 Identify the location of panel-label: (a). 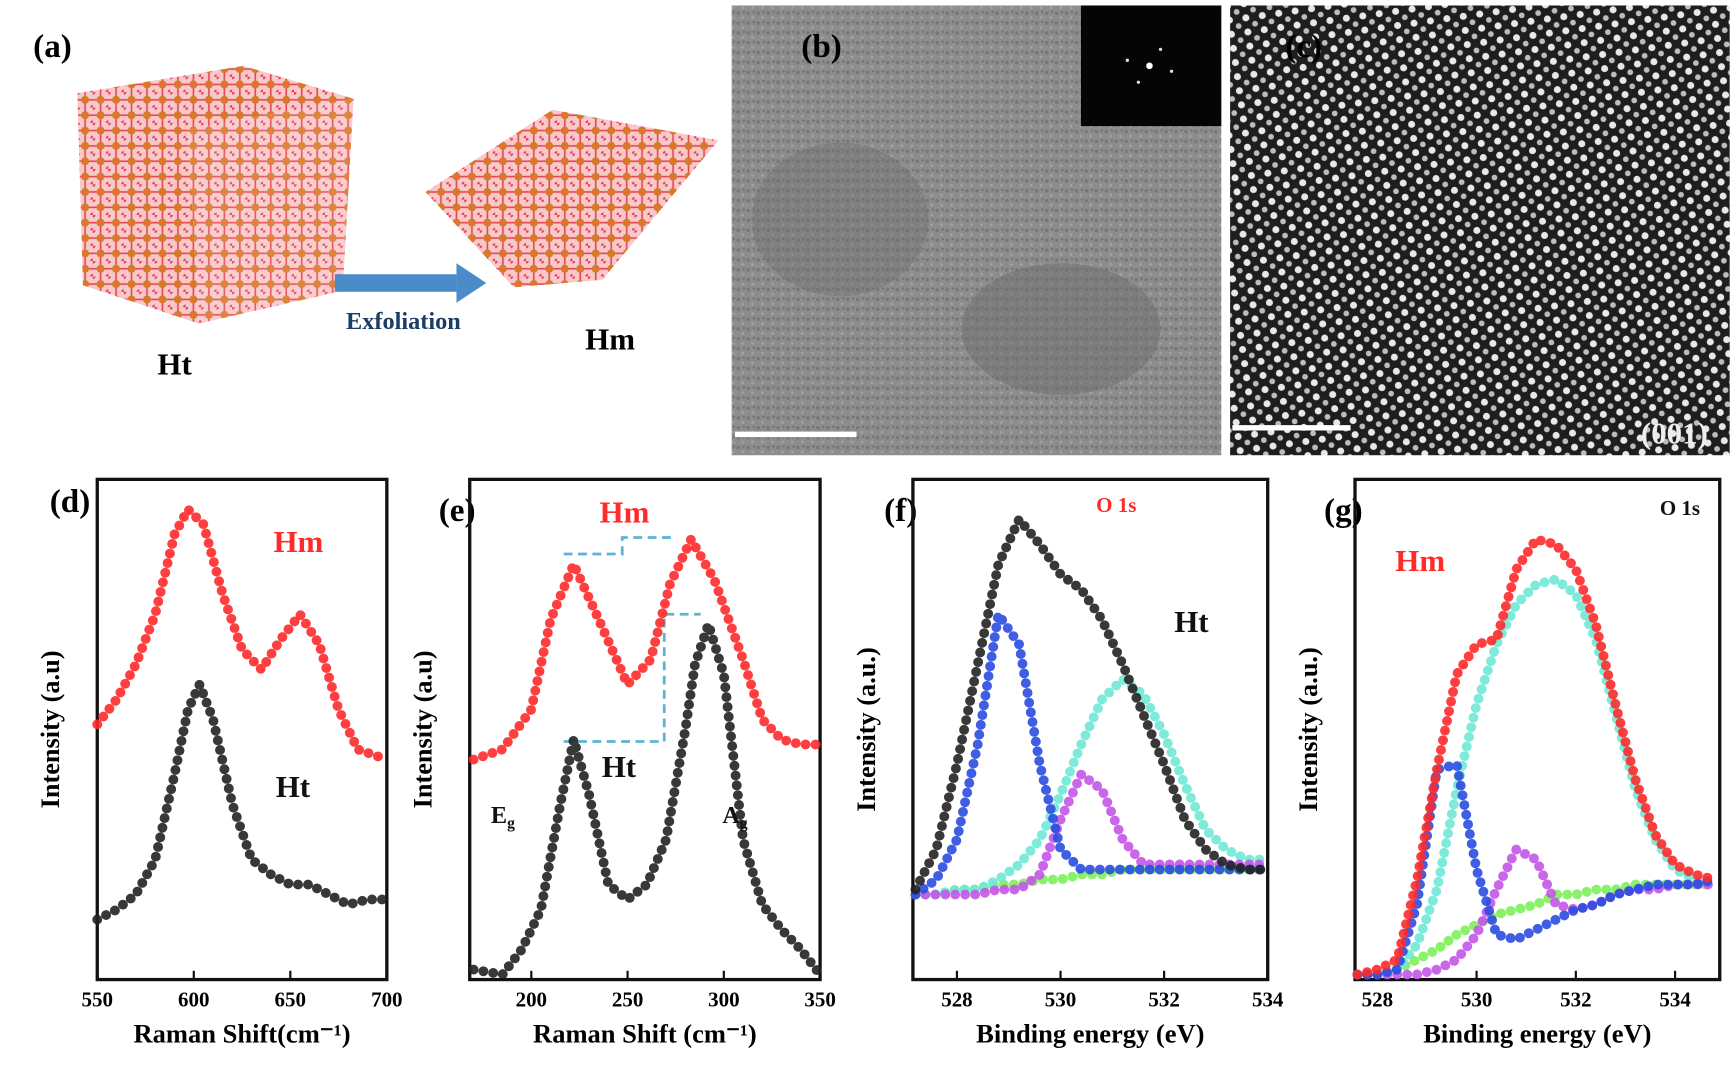
(52, 47).